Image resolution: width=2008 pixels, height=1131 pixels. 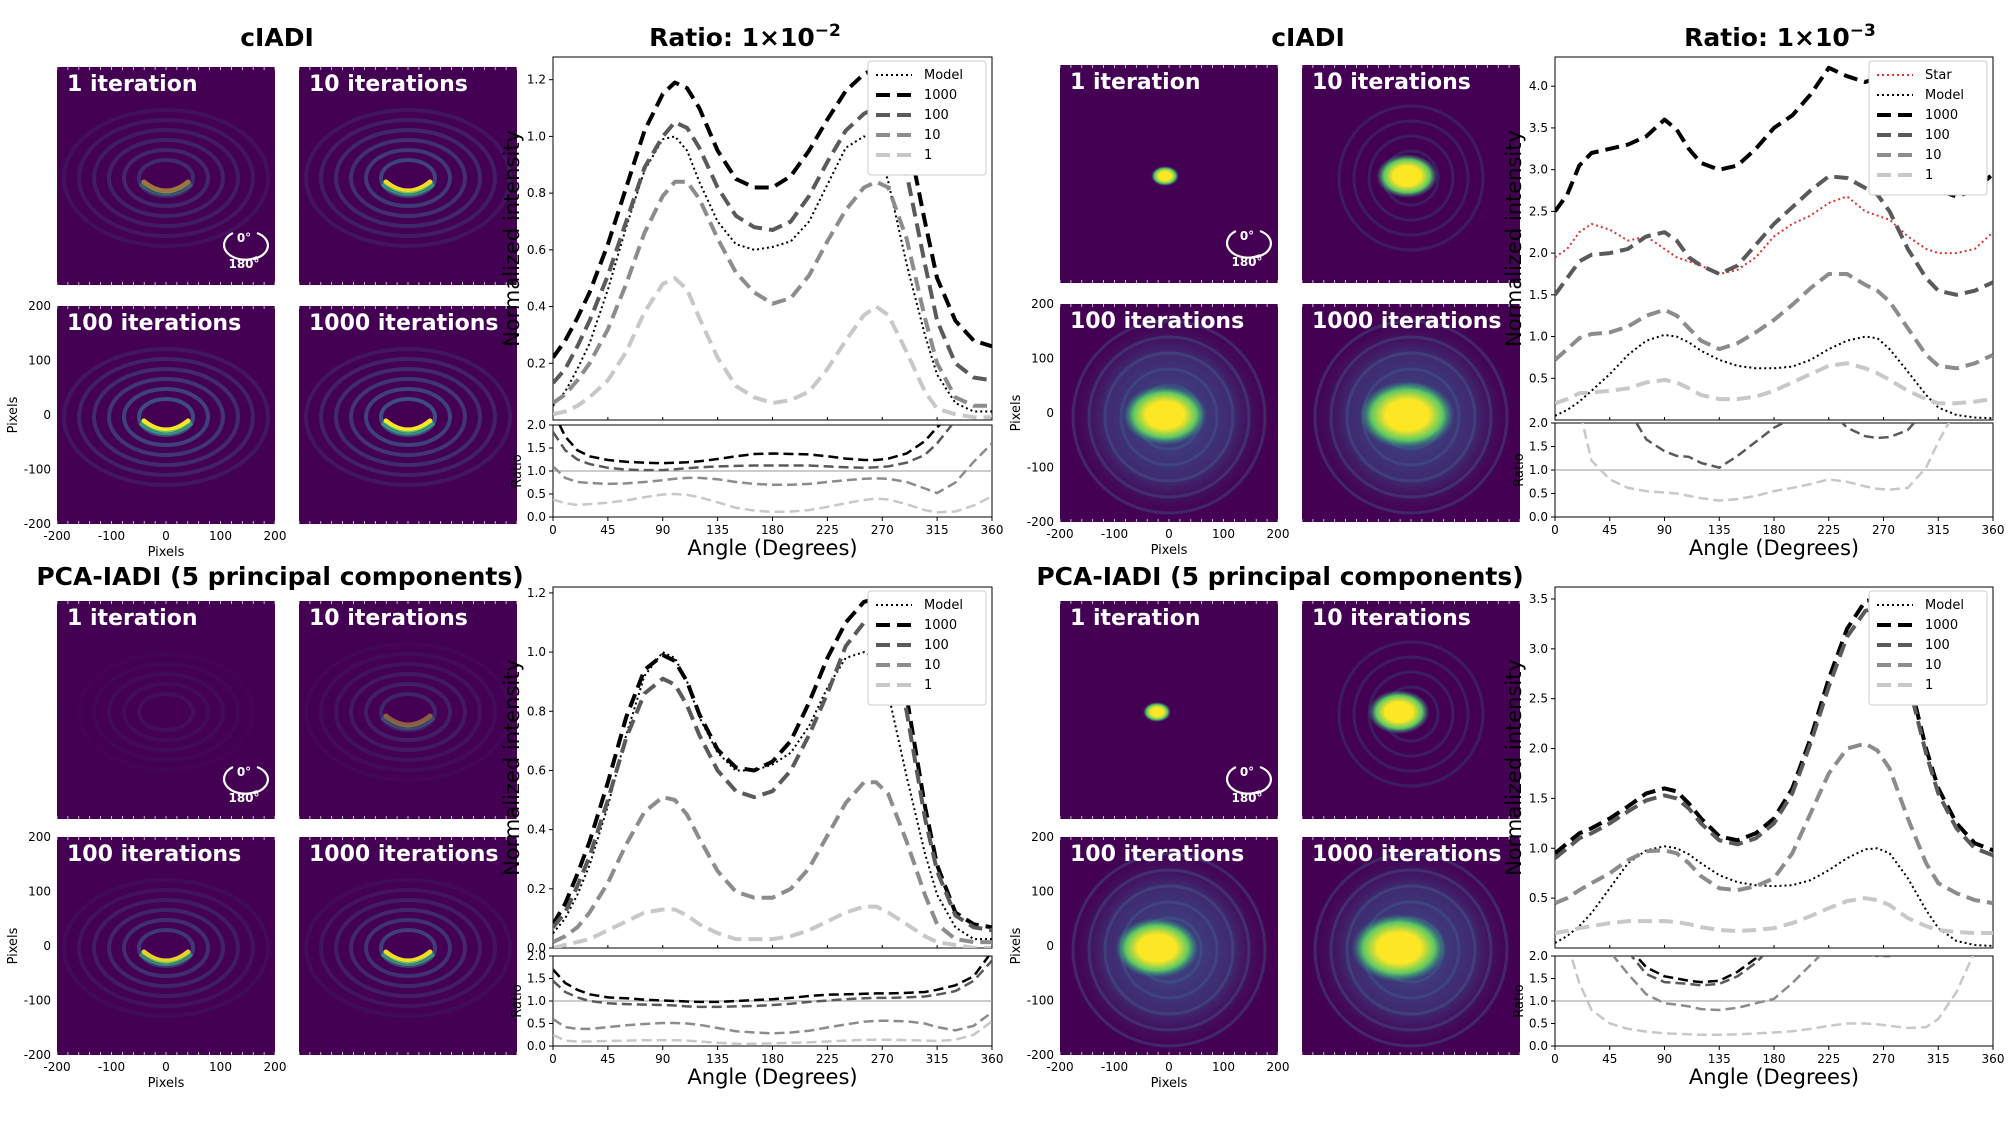 I want to click on ratio-ytick-label: 2.0, so click(x=1538, y=956).